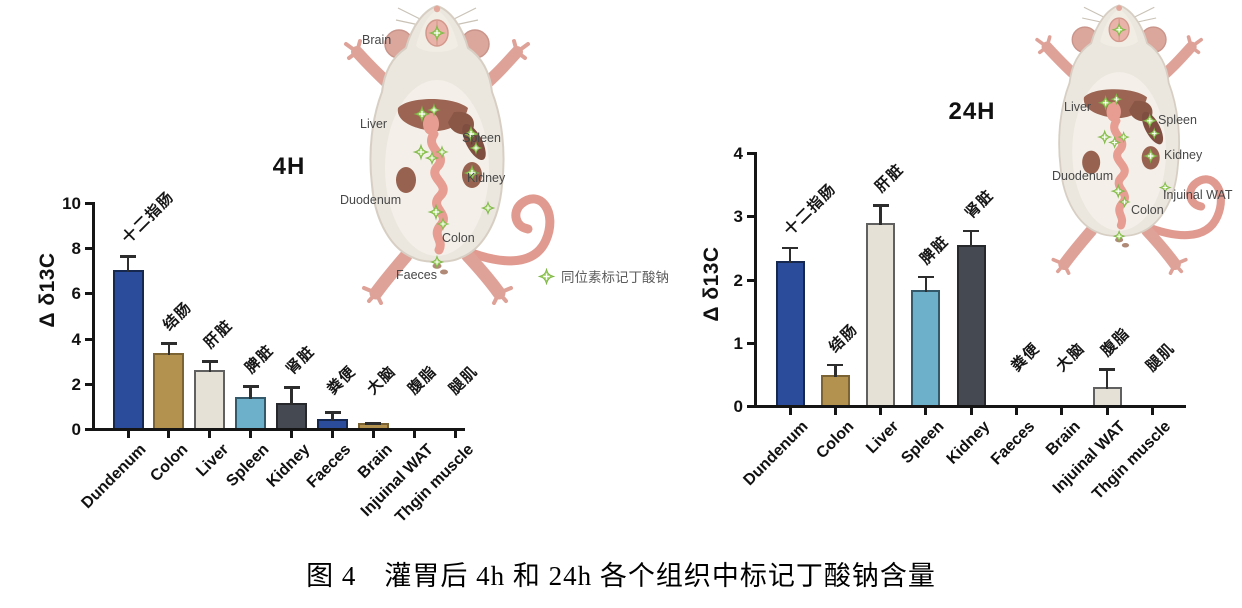 Image resolution: width=1242 pixels, height=608 pixels. I want to click on tissue-label-cn: 脾脏, so click(259, 359).